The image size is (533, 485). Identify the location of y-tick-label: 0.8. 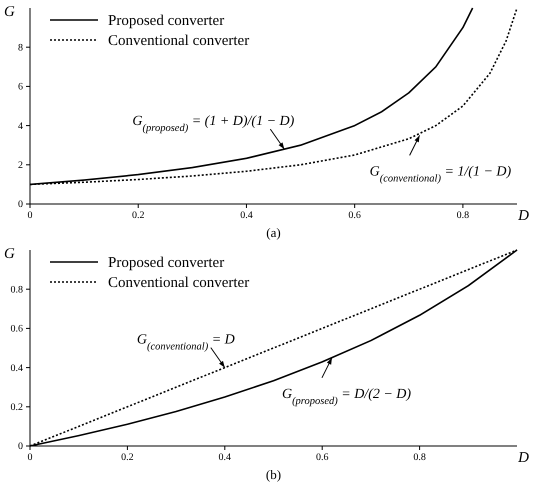
(16, 290).